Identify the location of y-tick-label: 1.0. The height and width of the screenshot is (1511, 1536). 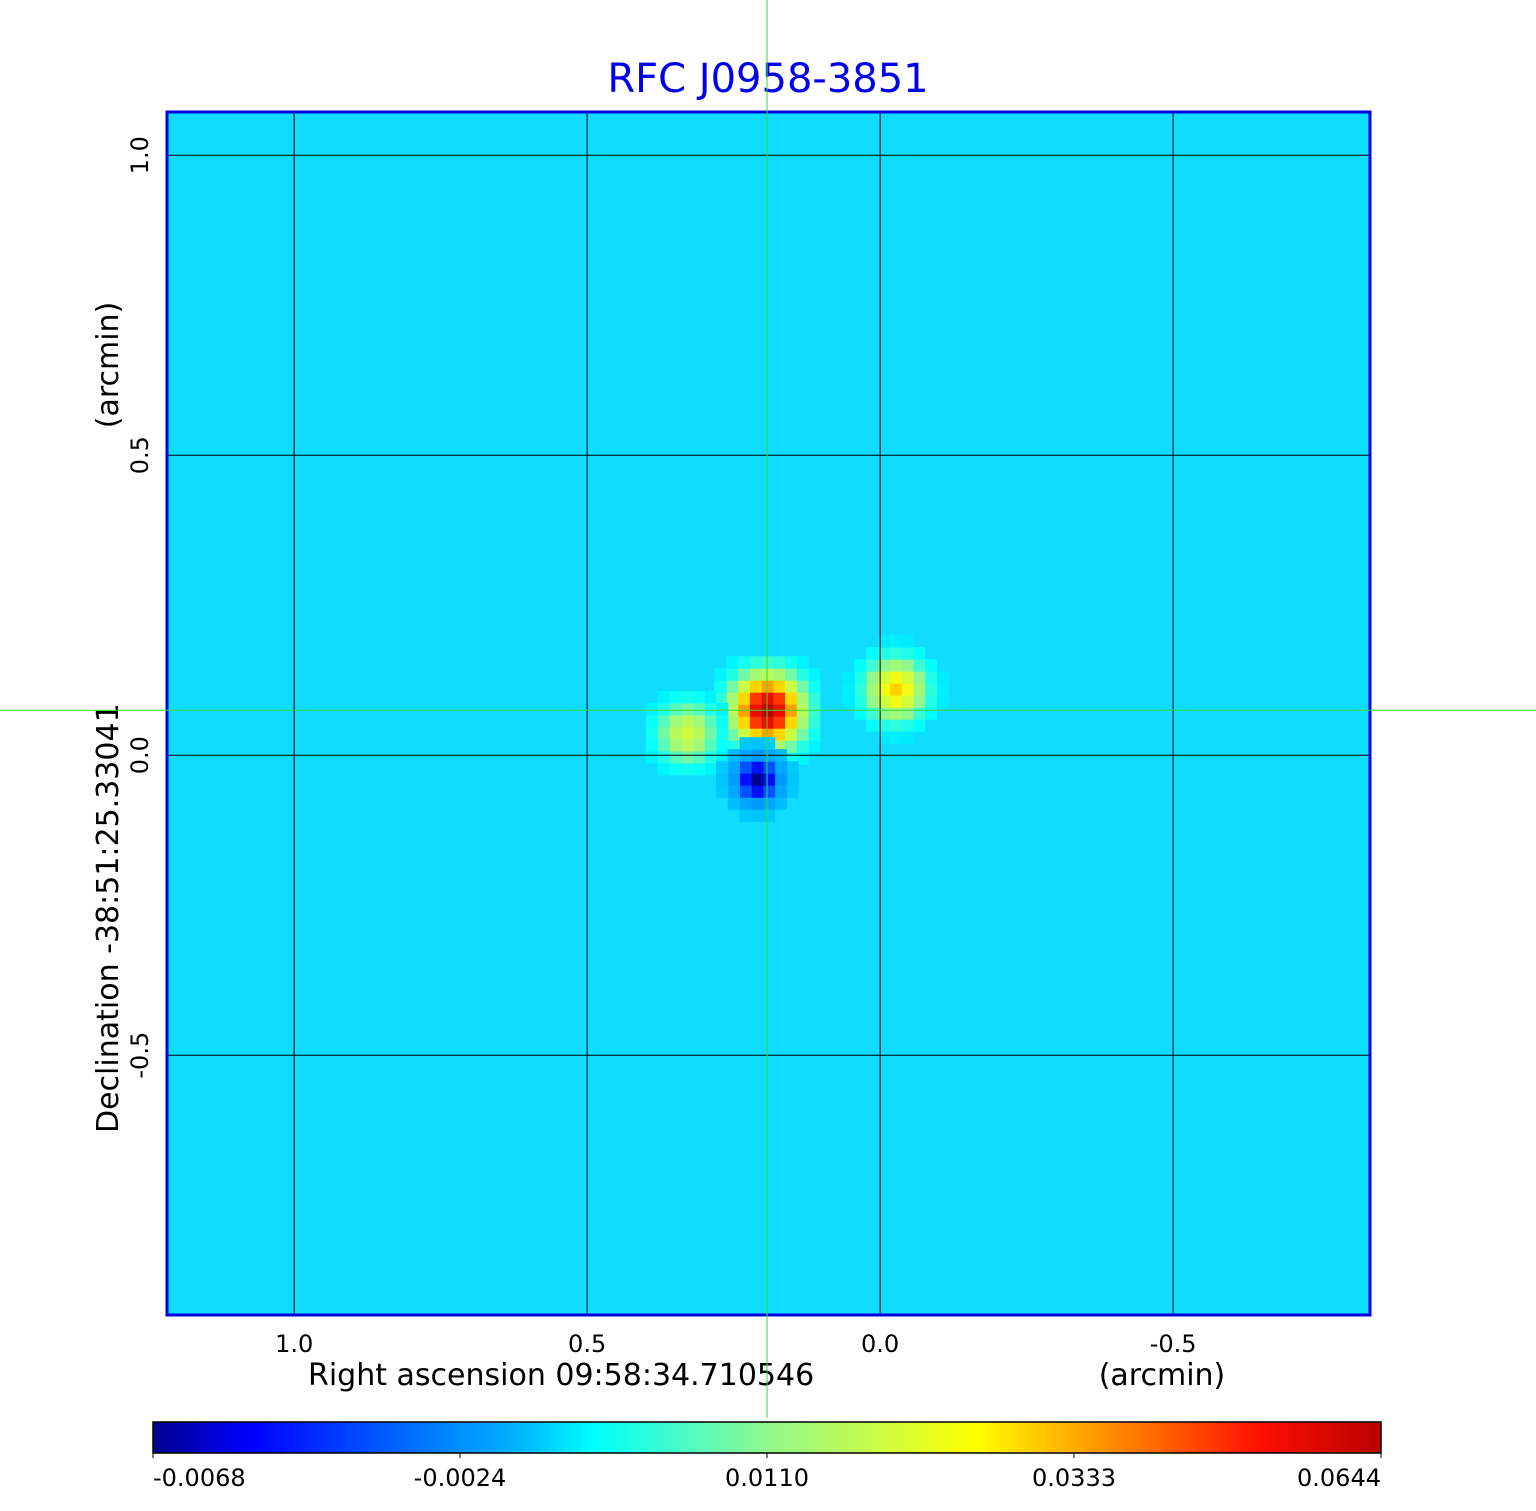
(140, 155).